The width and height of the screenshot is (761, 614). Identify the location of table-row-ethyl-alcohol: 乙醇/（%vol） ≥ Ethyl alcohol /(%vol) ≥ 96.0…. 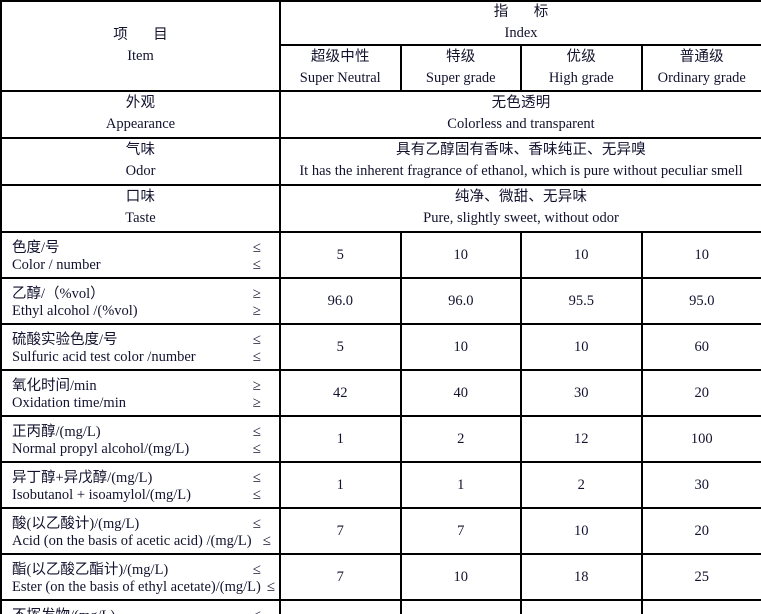
(380, 301).